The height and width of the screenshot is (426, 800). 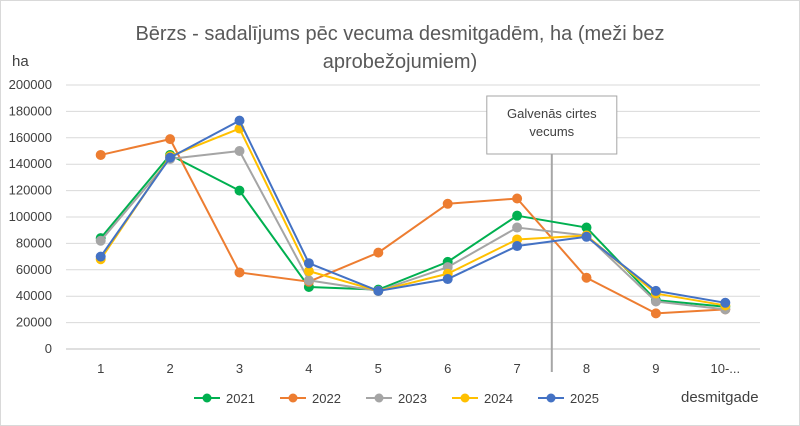 I want to click on legend-label-2021: 2021, so click(x=240, y=398).